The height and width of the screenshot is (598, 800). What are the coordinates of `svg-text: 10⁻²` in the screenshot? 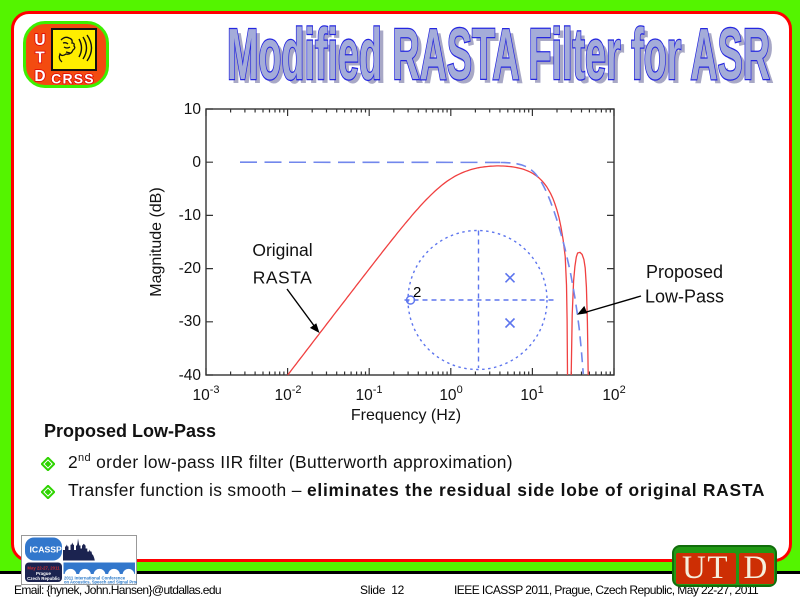 It's located at (287, 394).